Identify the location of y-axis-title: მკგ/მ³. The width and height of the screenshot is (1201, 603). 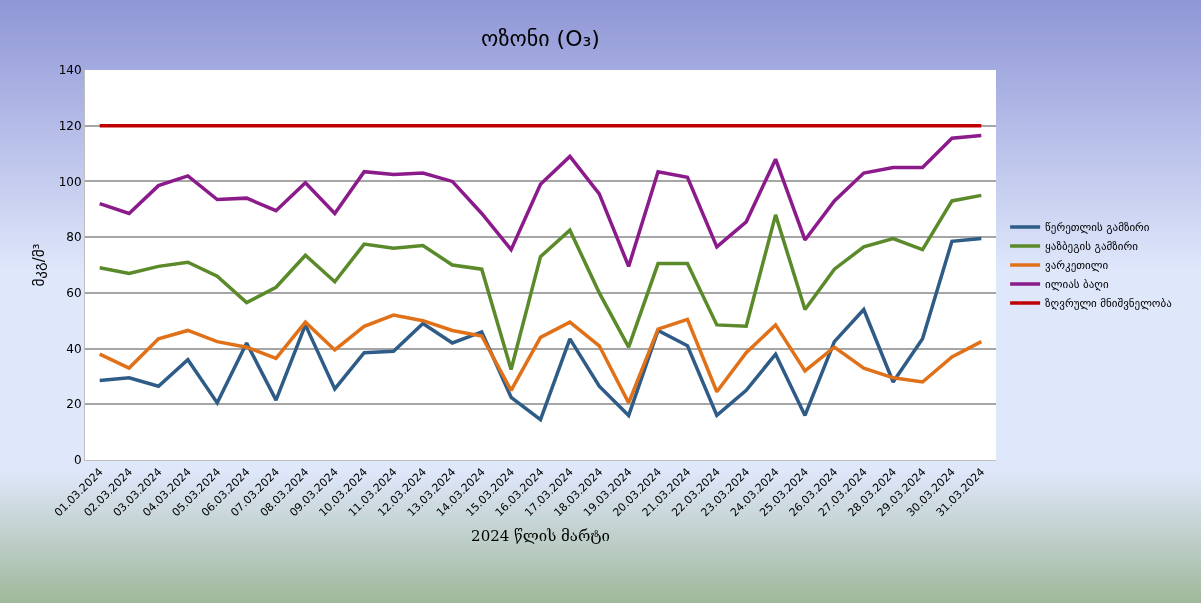
(38, 265).